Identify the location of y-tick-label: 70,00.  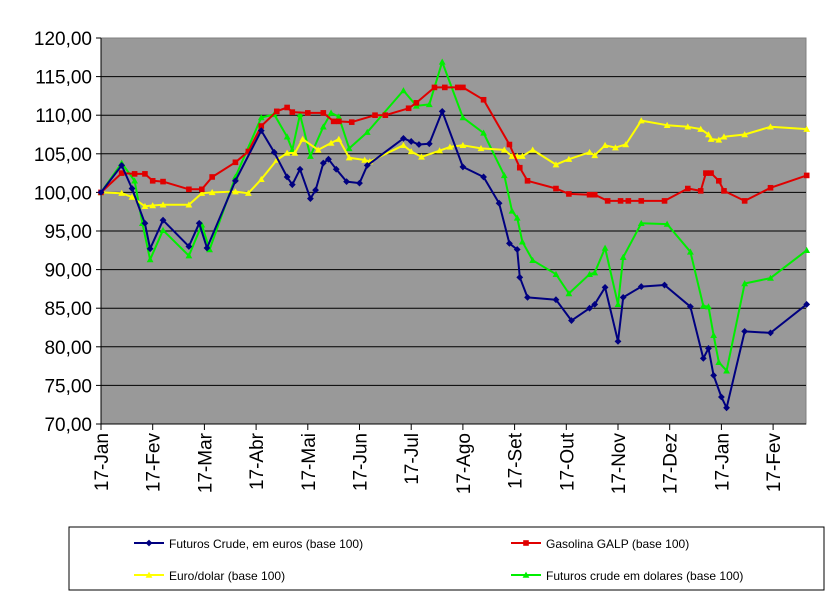
(68, 425).